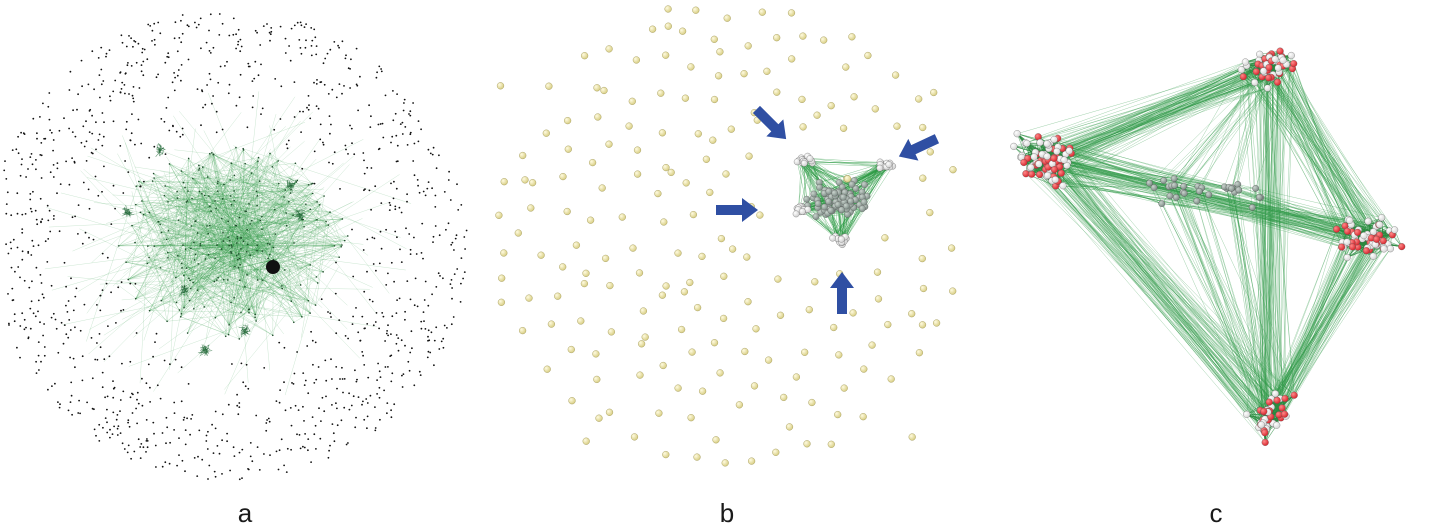  What do you see at coordinates (273, 267) in the screenshot?
I see `hub-node` at bounding box center [273, 267].